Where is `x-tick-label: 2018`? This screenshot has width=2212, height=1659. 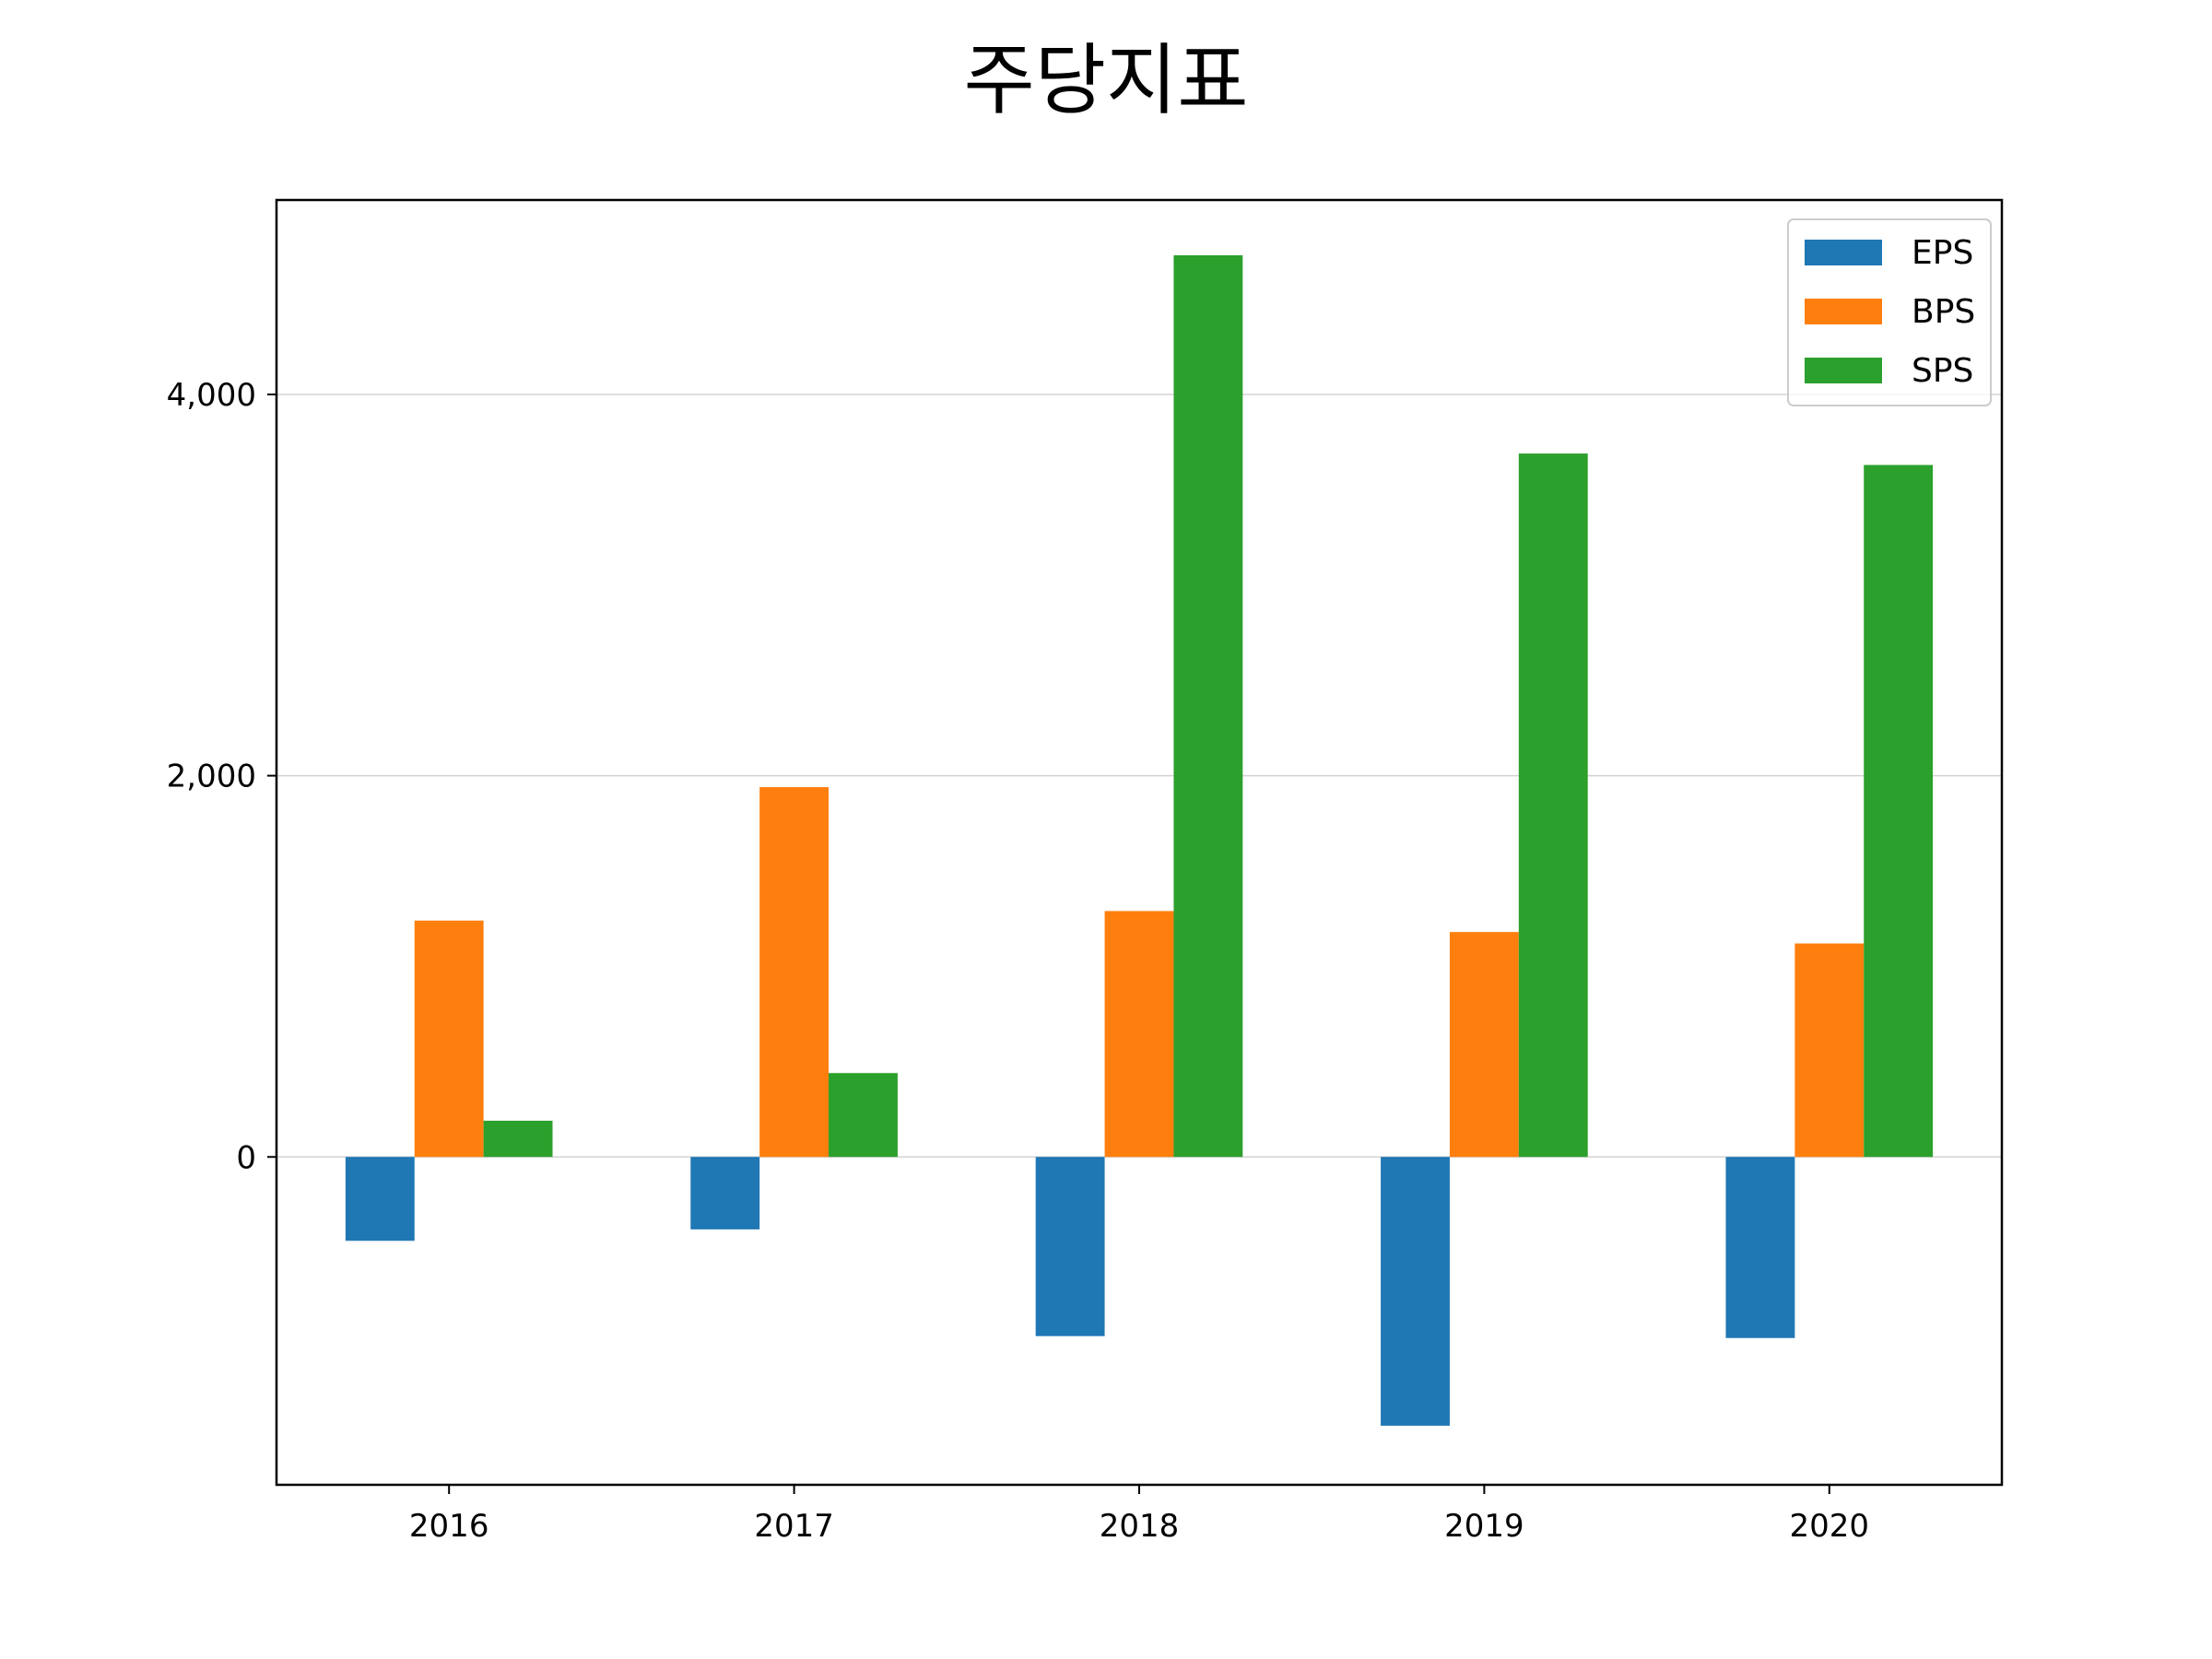
x-tick-label: 2018 is located at coordinates (1140, 1526).